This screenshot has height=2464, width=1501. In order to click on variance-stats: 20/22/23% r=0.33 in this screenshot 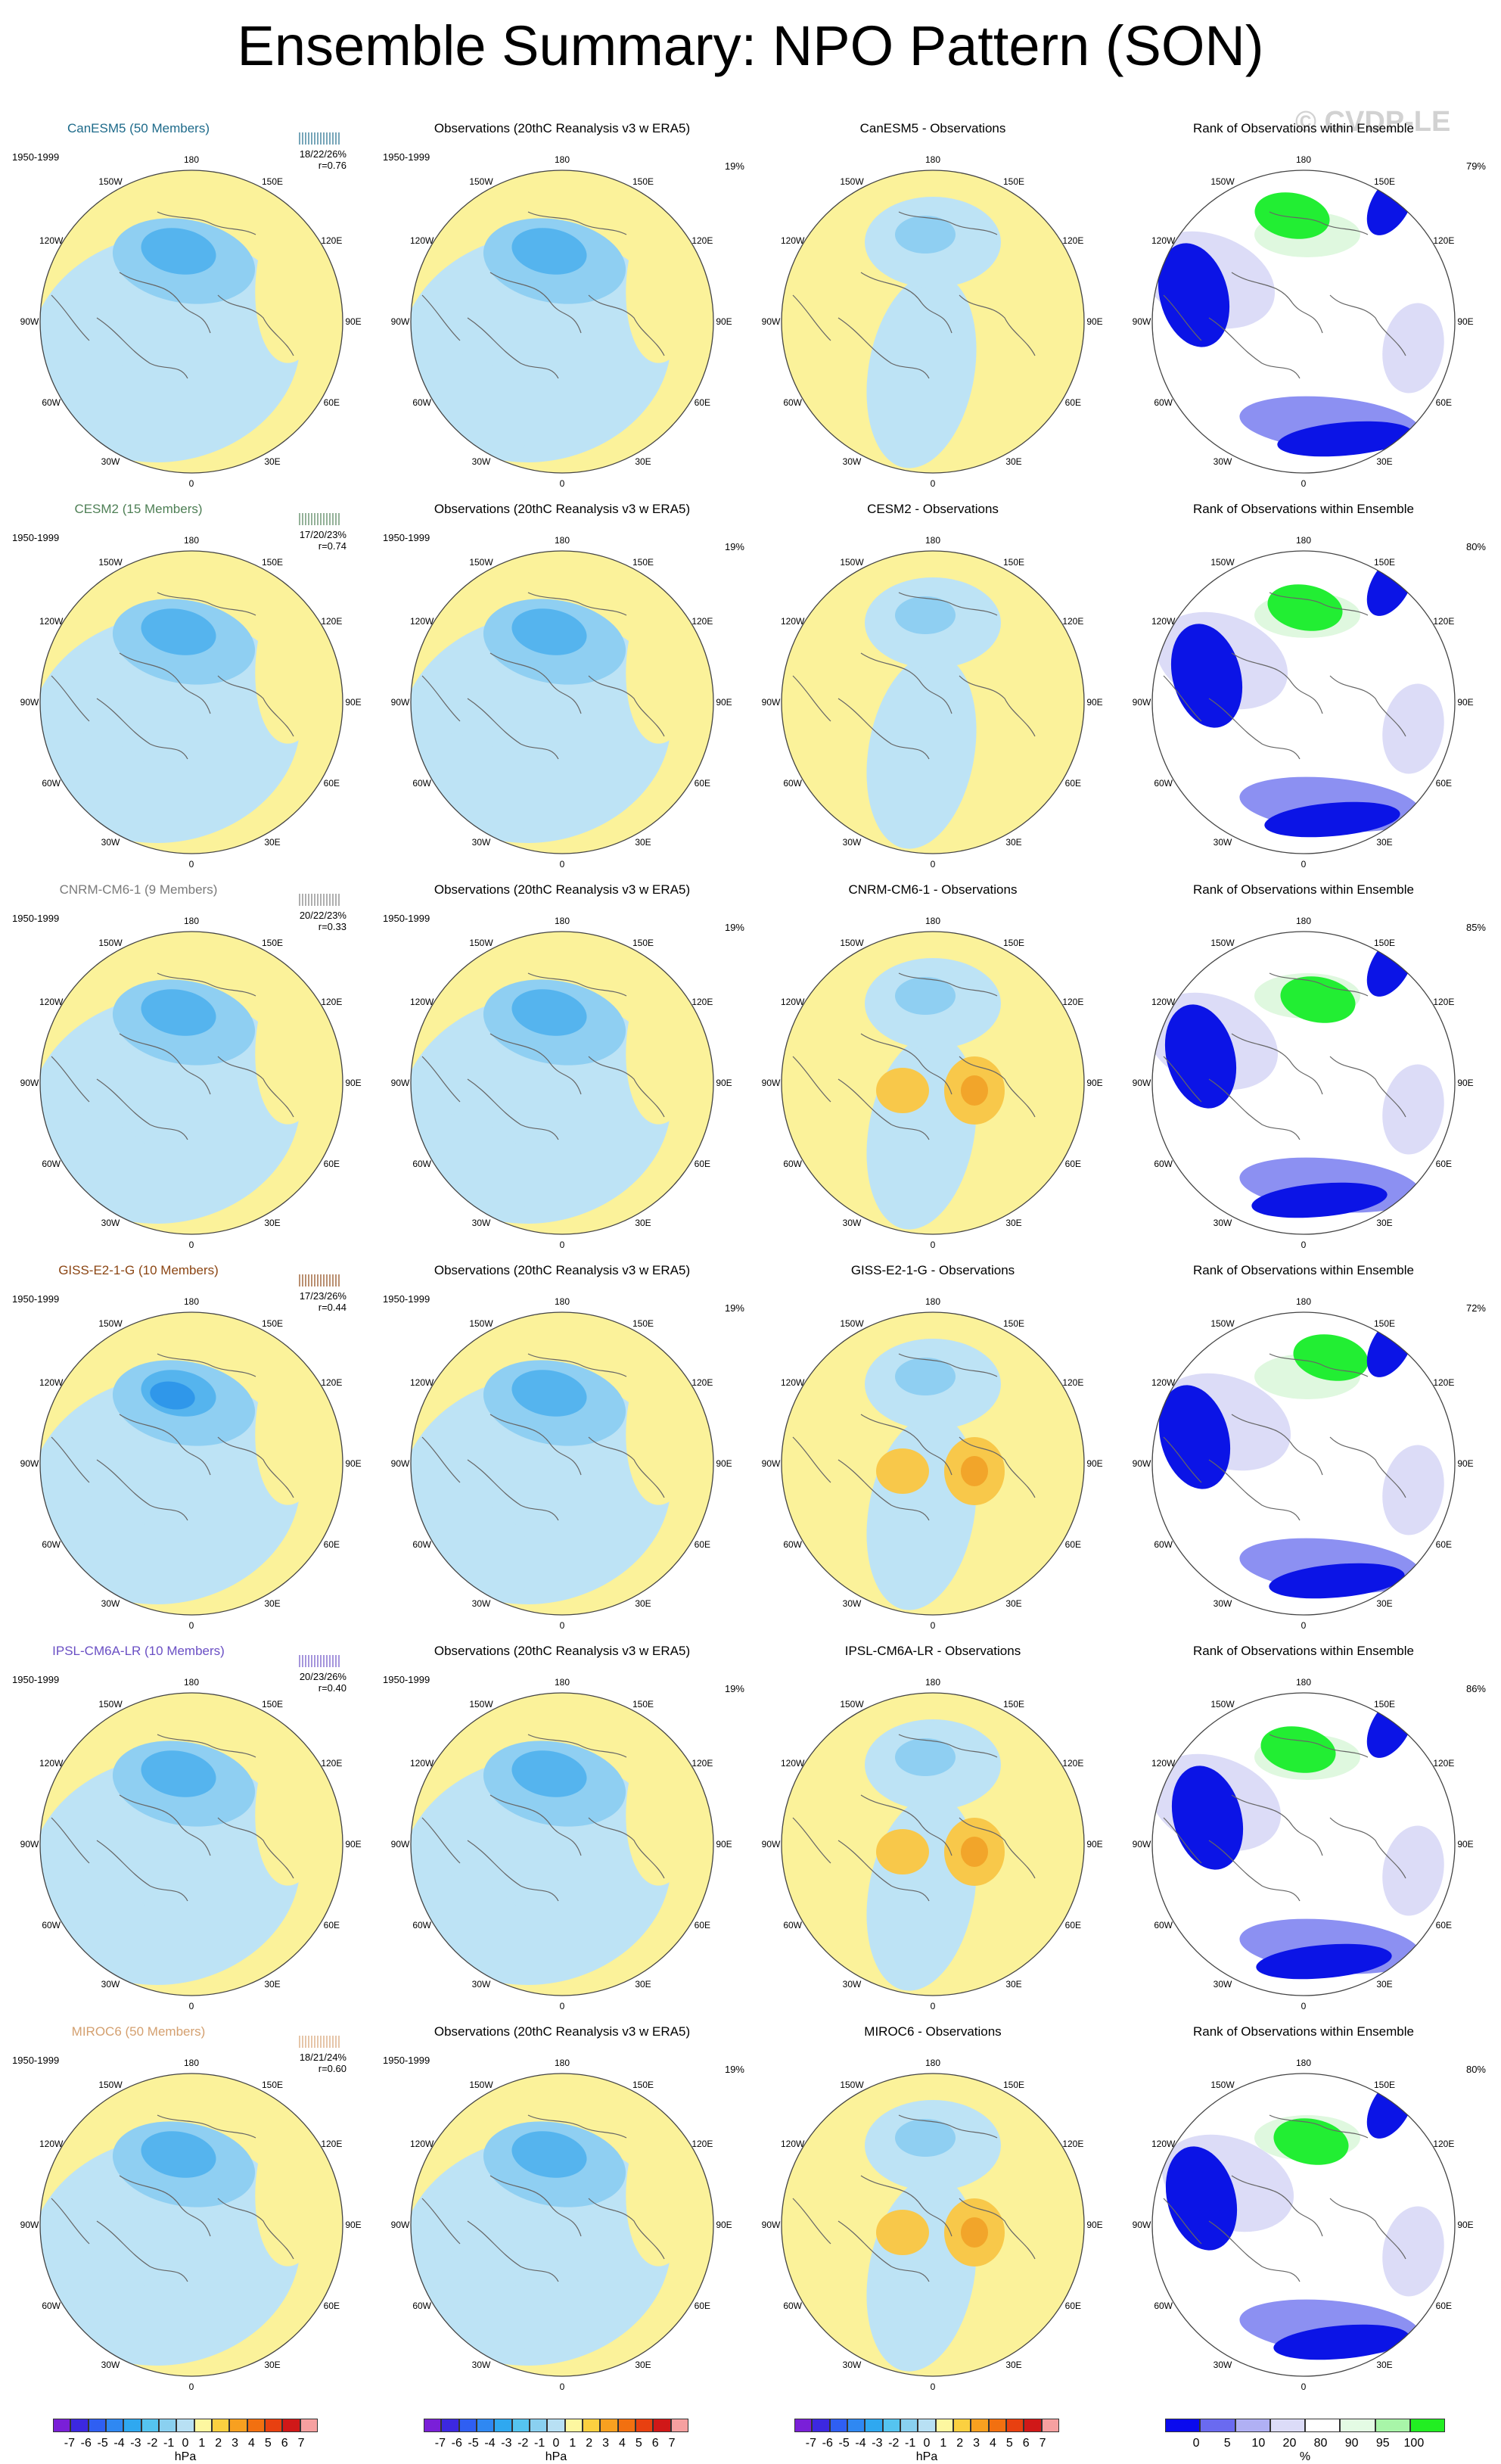, I will do `click(323, 921)`.